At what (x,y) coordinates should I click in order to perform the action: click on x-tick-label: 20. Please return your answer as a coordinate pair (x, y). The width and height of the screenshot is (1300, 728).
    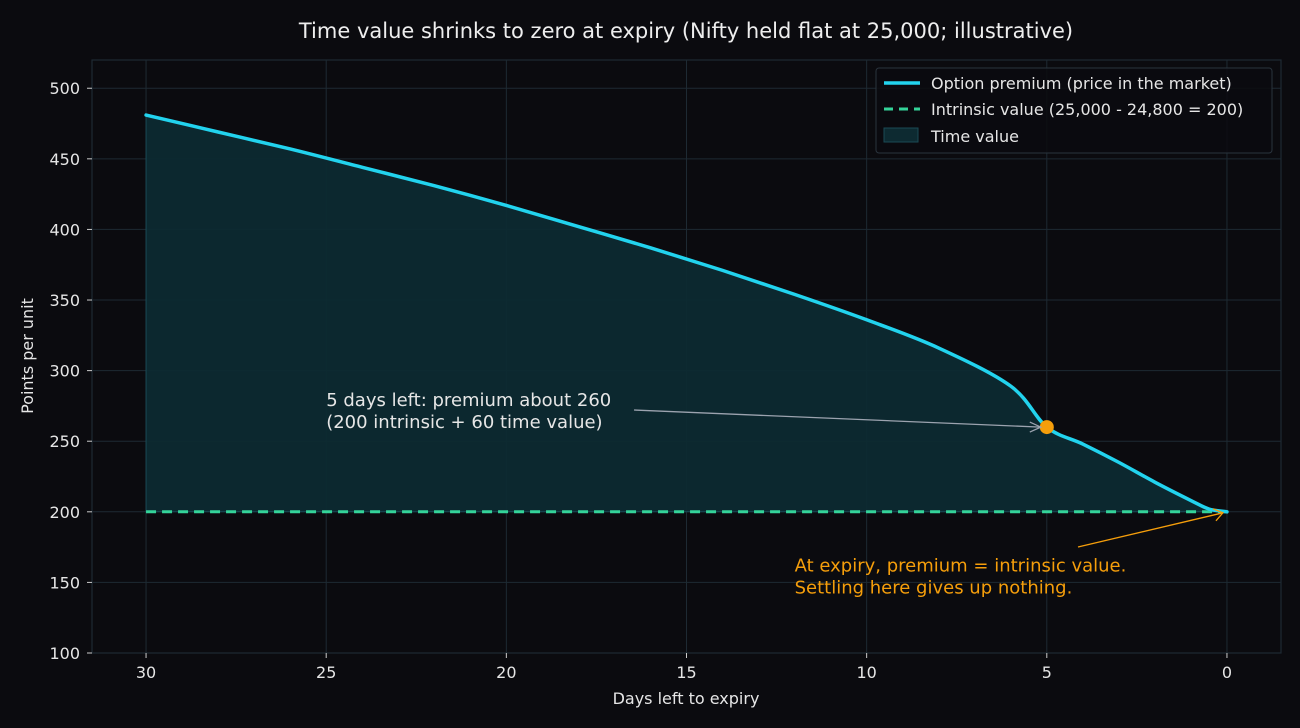
    Looking at the image, I should click on (506, 672).